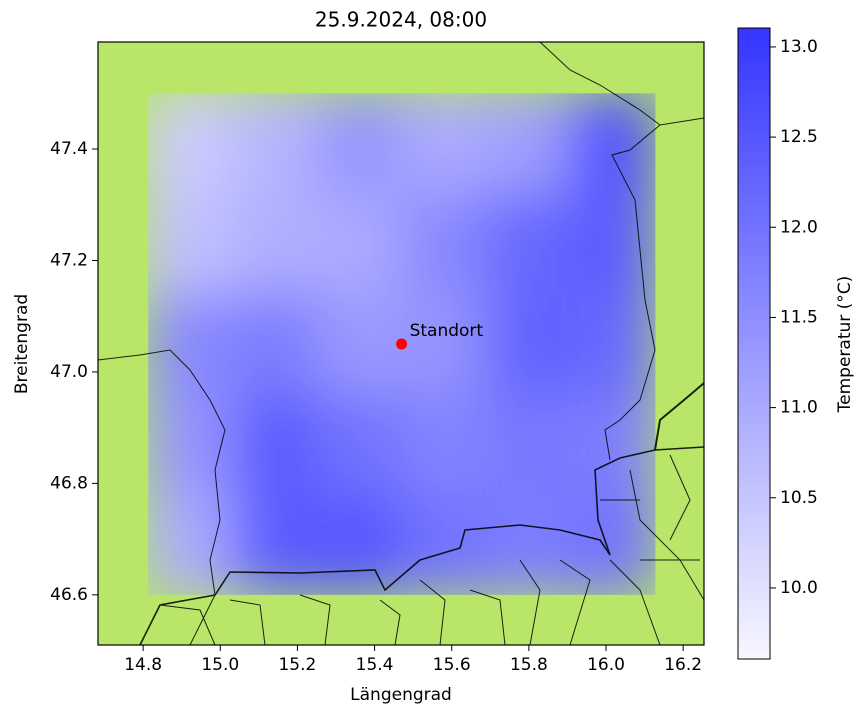  What do you see at coordinates (401, 695) in the screenshot?
I see `x-axis-label: Längengrad` at bounding box center [401, 695].